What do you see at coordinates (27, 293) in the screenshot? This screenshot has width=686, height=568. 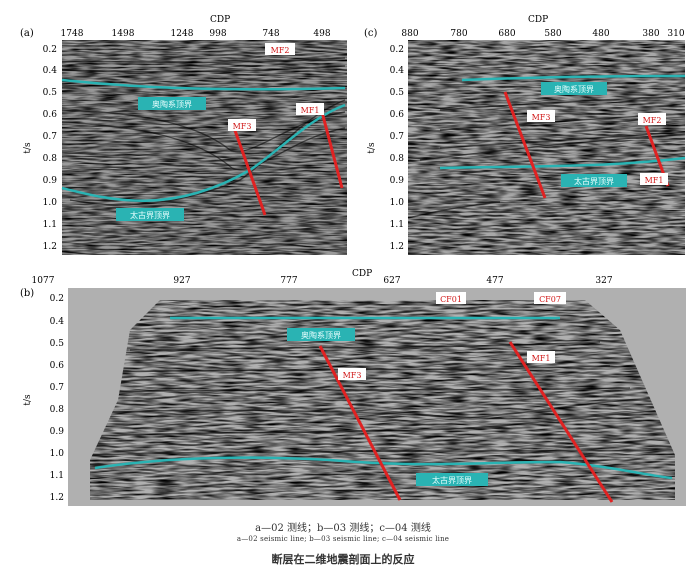 I see `panel-letter: (b)` at bounding box center [27, 293].